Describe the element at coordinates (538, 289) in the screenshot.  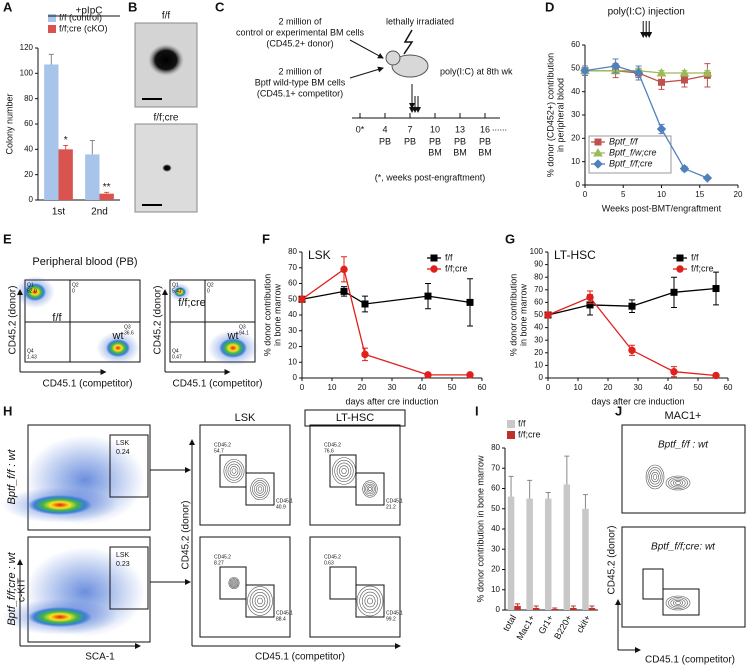
I see `y-tick-label: 70` at that location.